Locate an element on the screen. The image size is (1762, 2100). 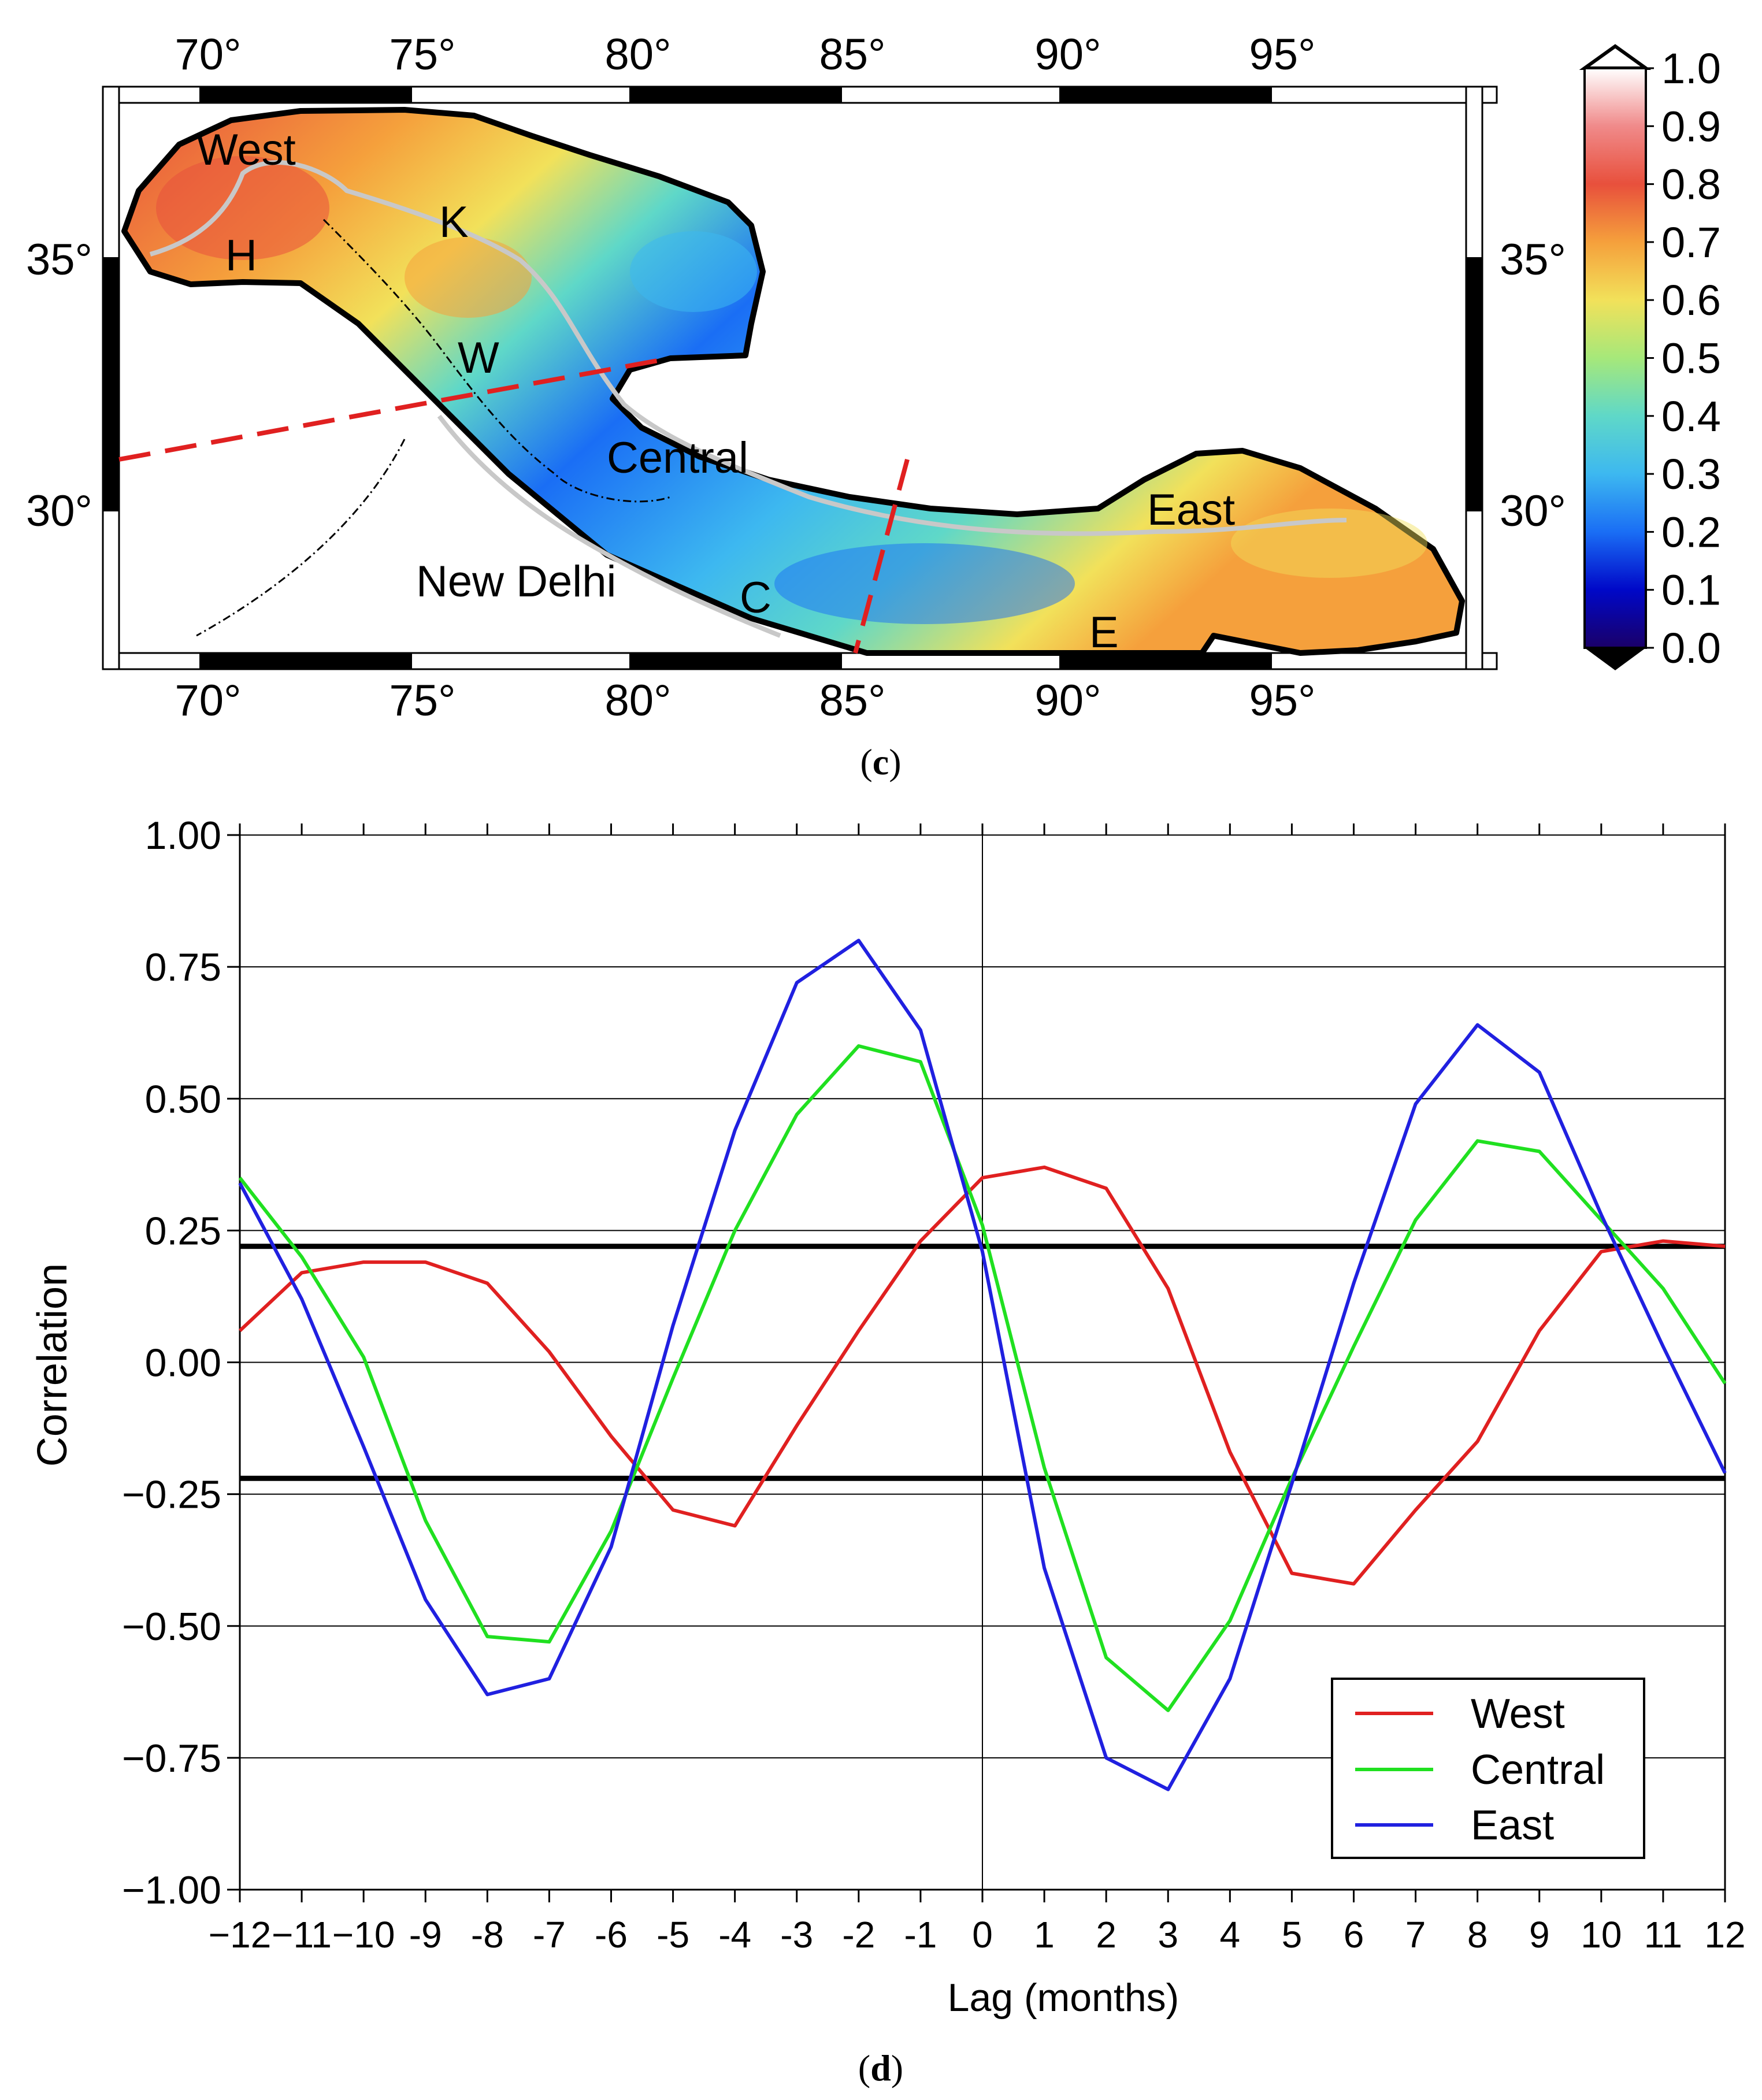
region-label-w: W is located at coordinates (479, 358).